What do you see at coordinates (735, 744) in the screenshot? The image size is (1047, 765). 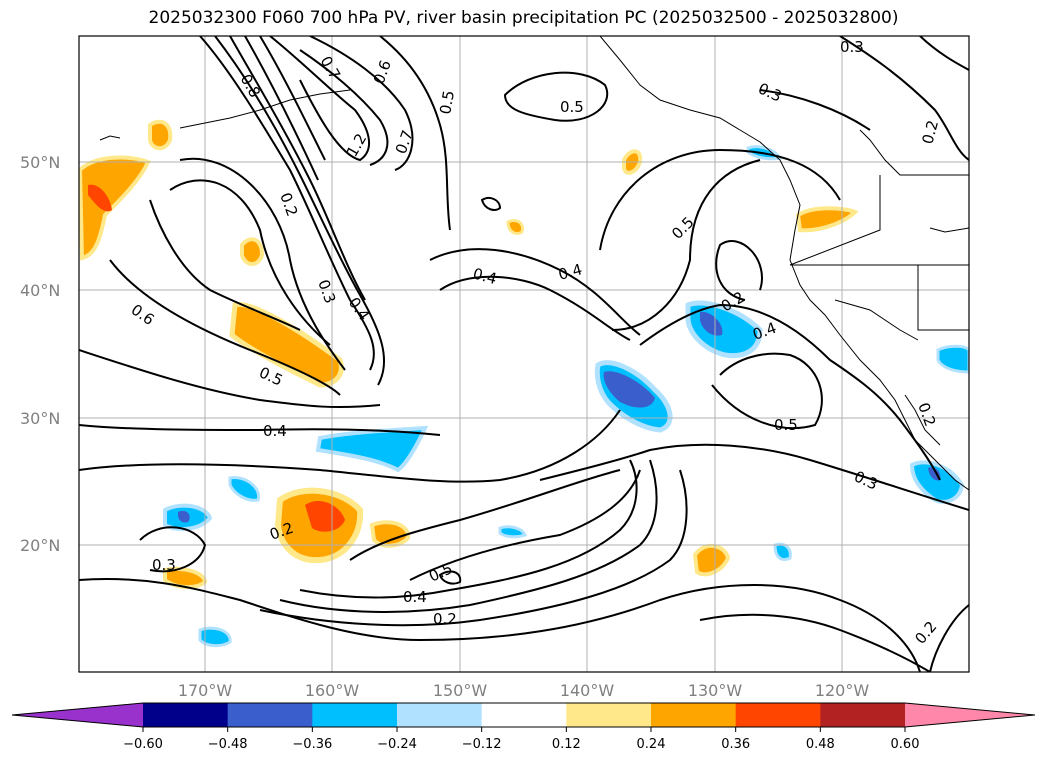 I see `colorbar-tick-label: 0.36` at bounding box center [735, 744].